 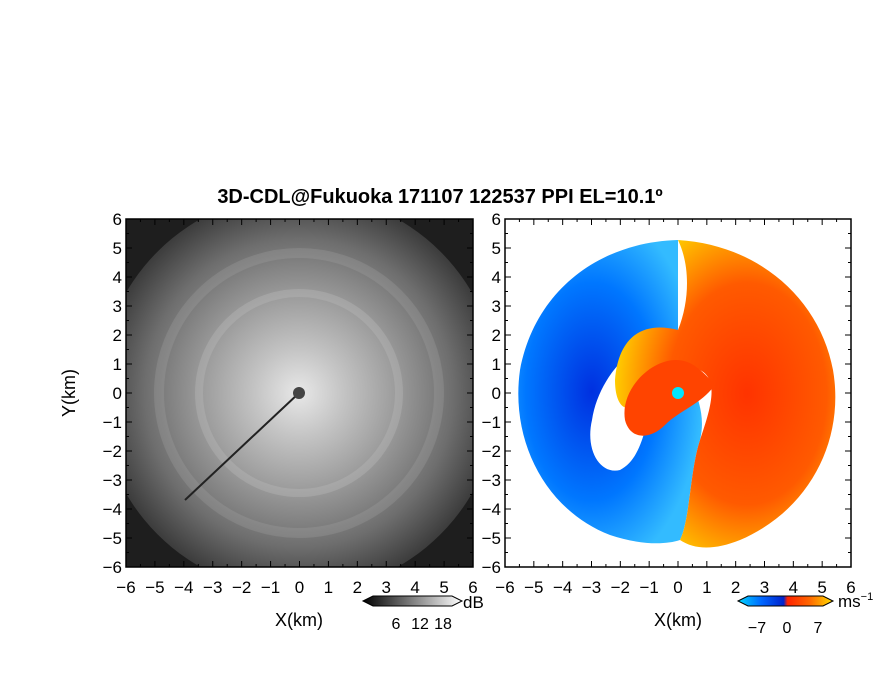 What do you see at coordinates (496, 364) in the screenshot?
I see `velocity-y-tick-label: 1` at bounding box center [496, 364].